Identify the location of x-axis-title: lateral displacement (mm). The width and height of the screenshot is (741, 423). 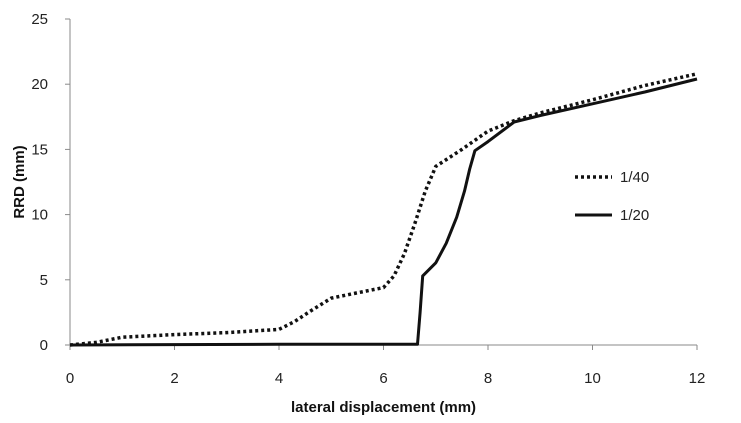
(383, 407).